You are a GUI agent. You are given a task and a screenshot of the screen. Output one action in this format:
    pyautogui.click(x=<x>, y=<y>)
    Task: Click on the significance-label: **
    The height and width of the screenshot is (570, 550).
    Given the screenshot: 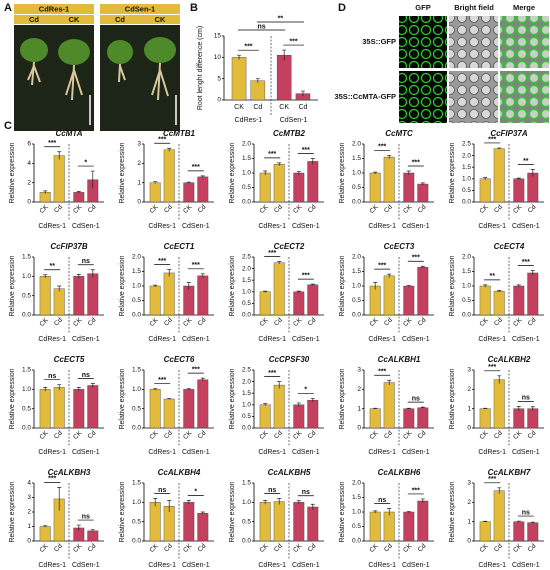 What is the action you would take?
    pyautogui.click(x=52, y=266)
    